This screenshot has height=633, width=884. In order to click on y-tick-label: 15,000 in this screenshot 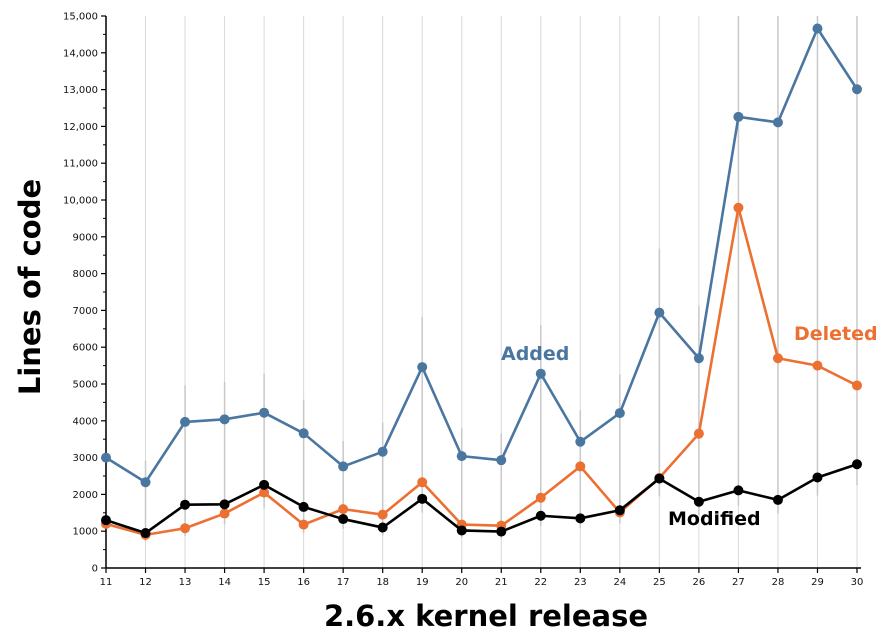, I will do `click(80, 17)`.